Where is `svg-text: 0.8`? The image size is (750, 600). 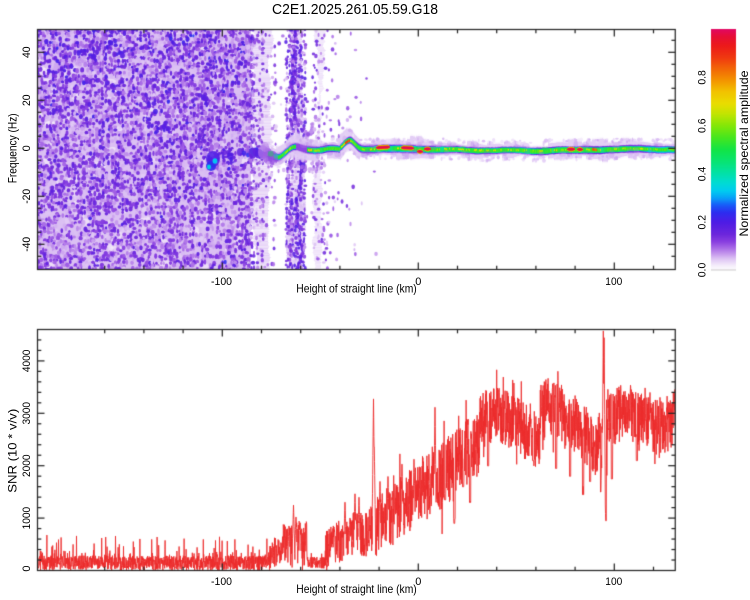
svg-text: 0.8 is located at coordinates (703, 77).